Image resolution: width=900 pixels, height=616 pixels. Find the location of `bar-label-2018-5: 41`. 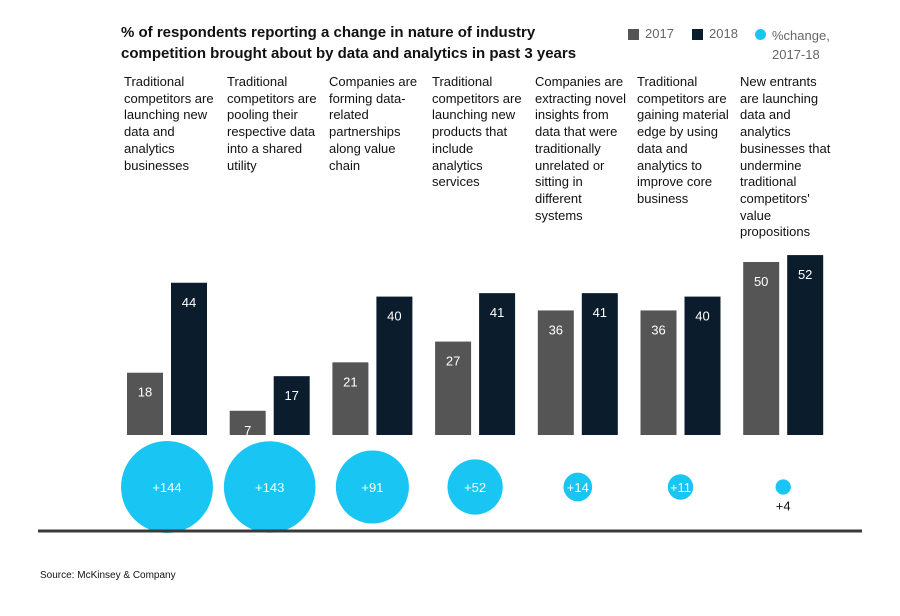

bar-label-2018-5: 41 is located at coordinates (600, 312).